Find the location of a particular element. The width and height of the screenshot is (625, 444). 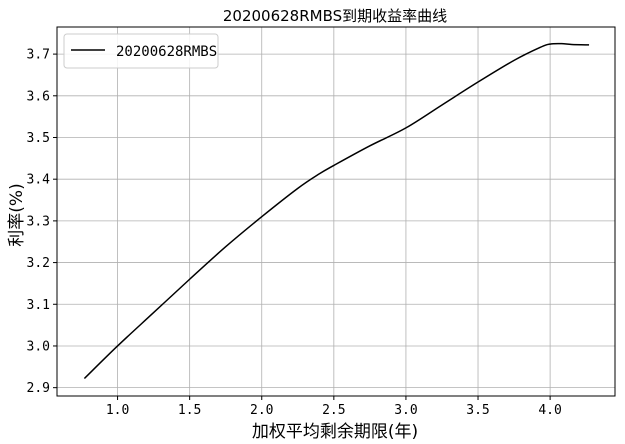

y-axis-title: 利率(%) is located at coordinates (17, 214).